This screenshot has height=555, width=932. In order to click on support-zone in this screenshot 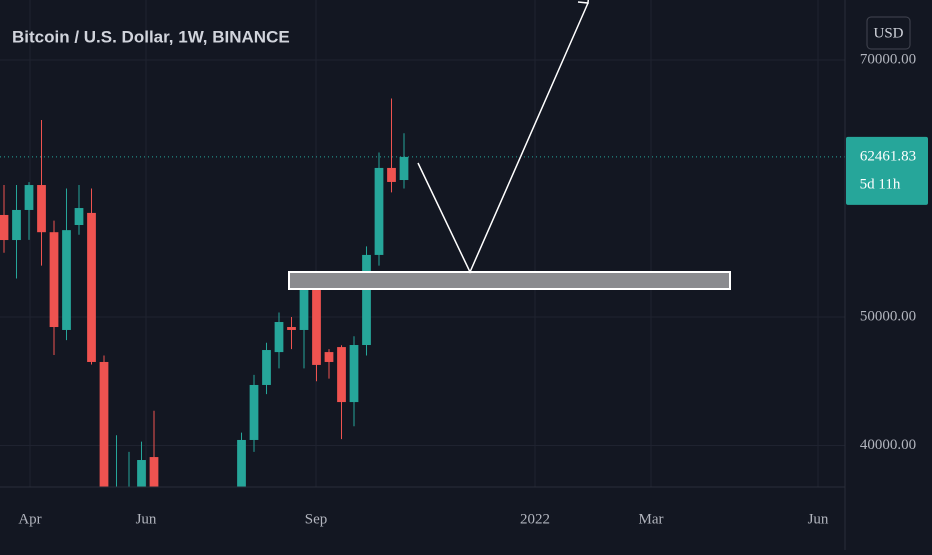, I will do `click(509, 280)`.